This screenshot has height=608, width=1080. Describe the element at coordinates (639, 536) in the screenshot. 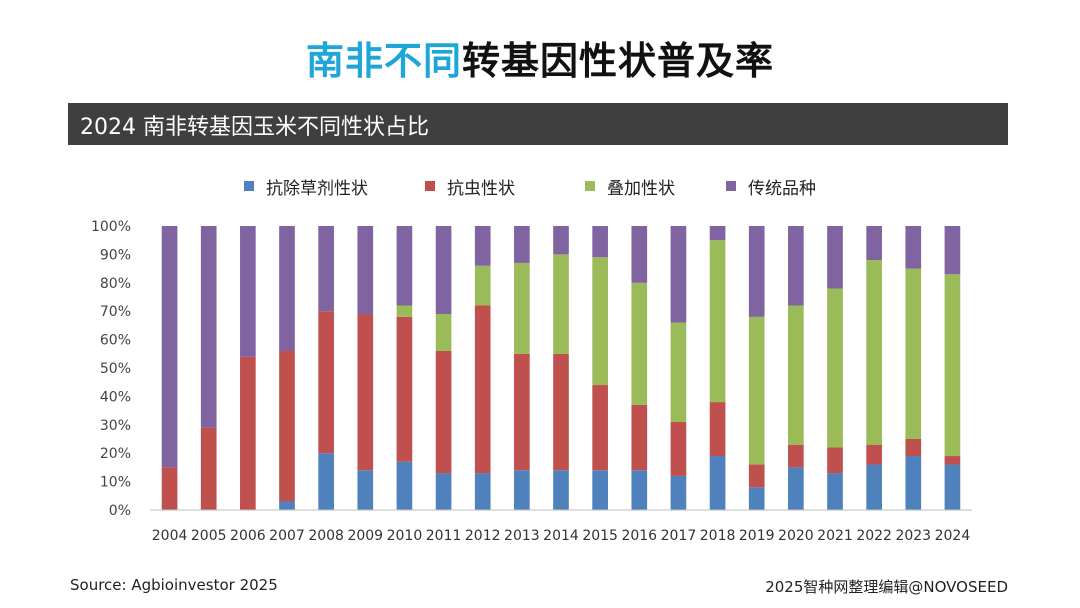

I see `x-tick-label: 2016` at that location.